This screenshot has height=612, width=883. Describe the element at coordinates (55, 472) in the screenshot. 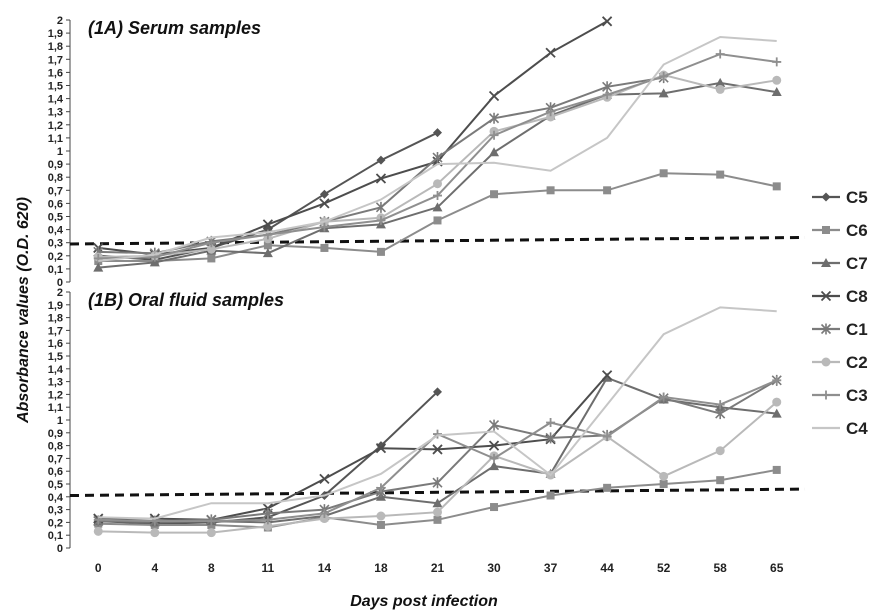

I see `y-tick-label: 0,6` at that location.